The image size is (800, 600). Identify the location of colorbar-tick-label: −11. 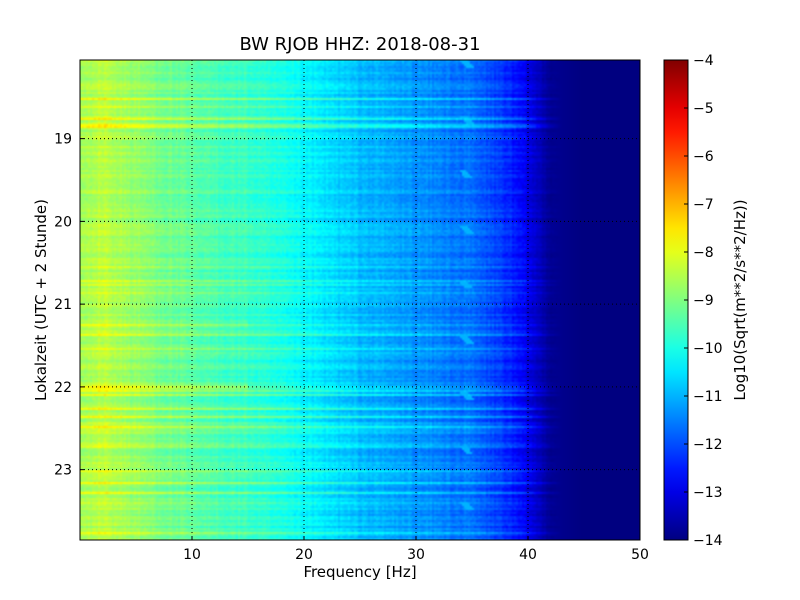
(708, 397).